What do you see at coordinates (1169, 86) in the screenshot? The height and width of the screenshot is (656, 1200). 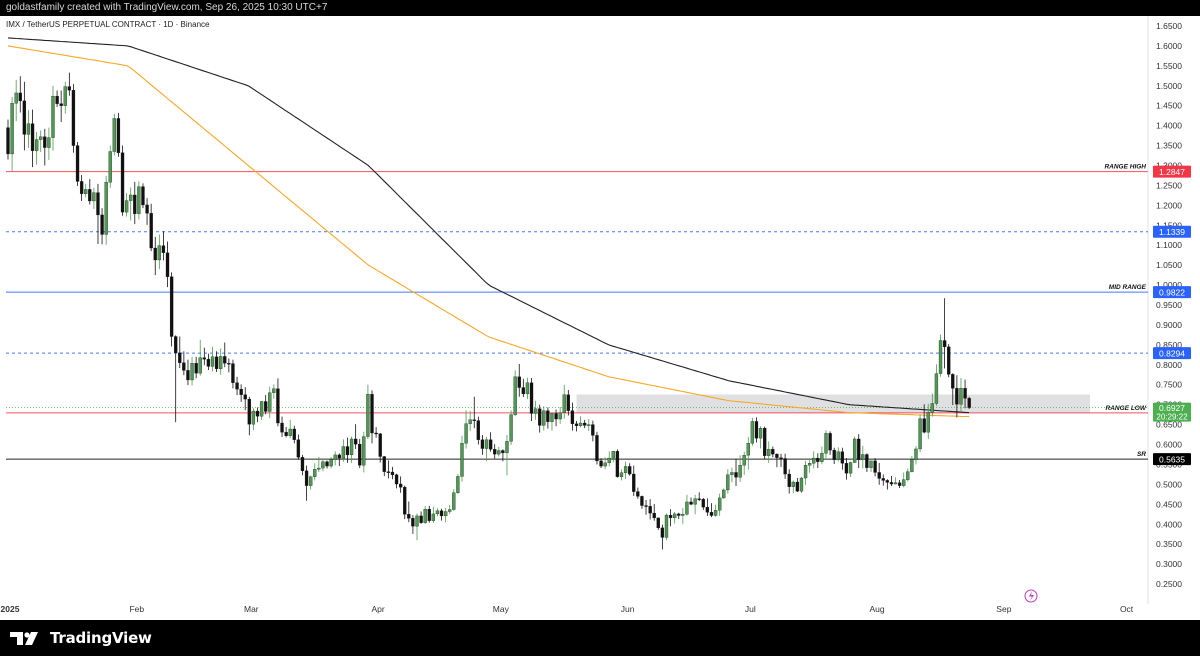 I see `y-tick-label: 1.5000` at bounding box center [1169, 86].